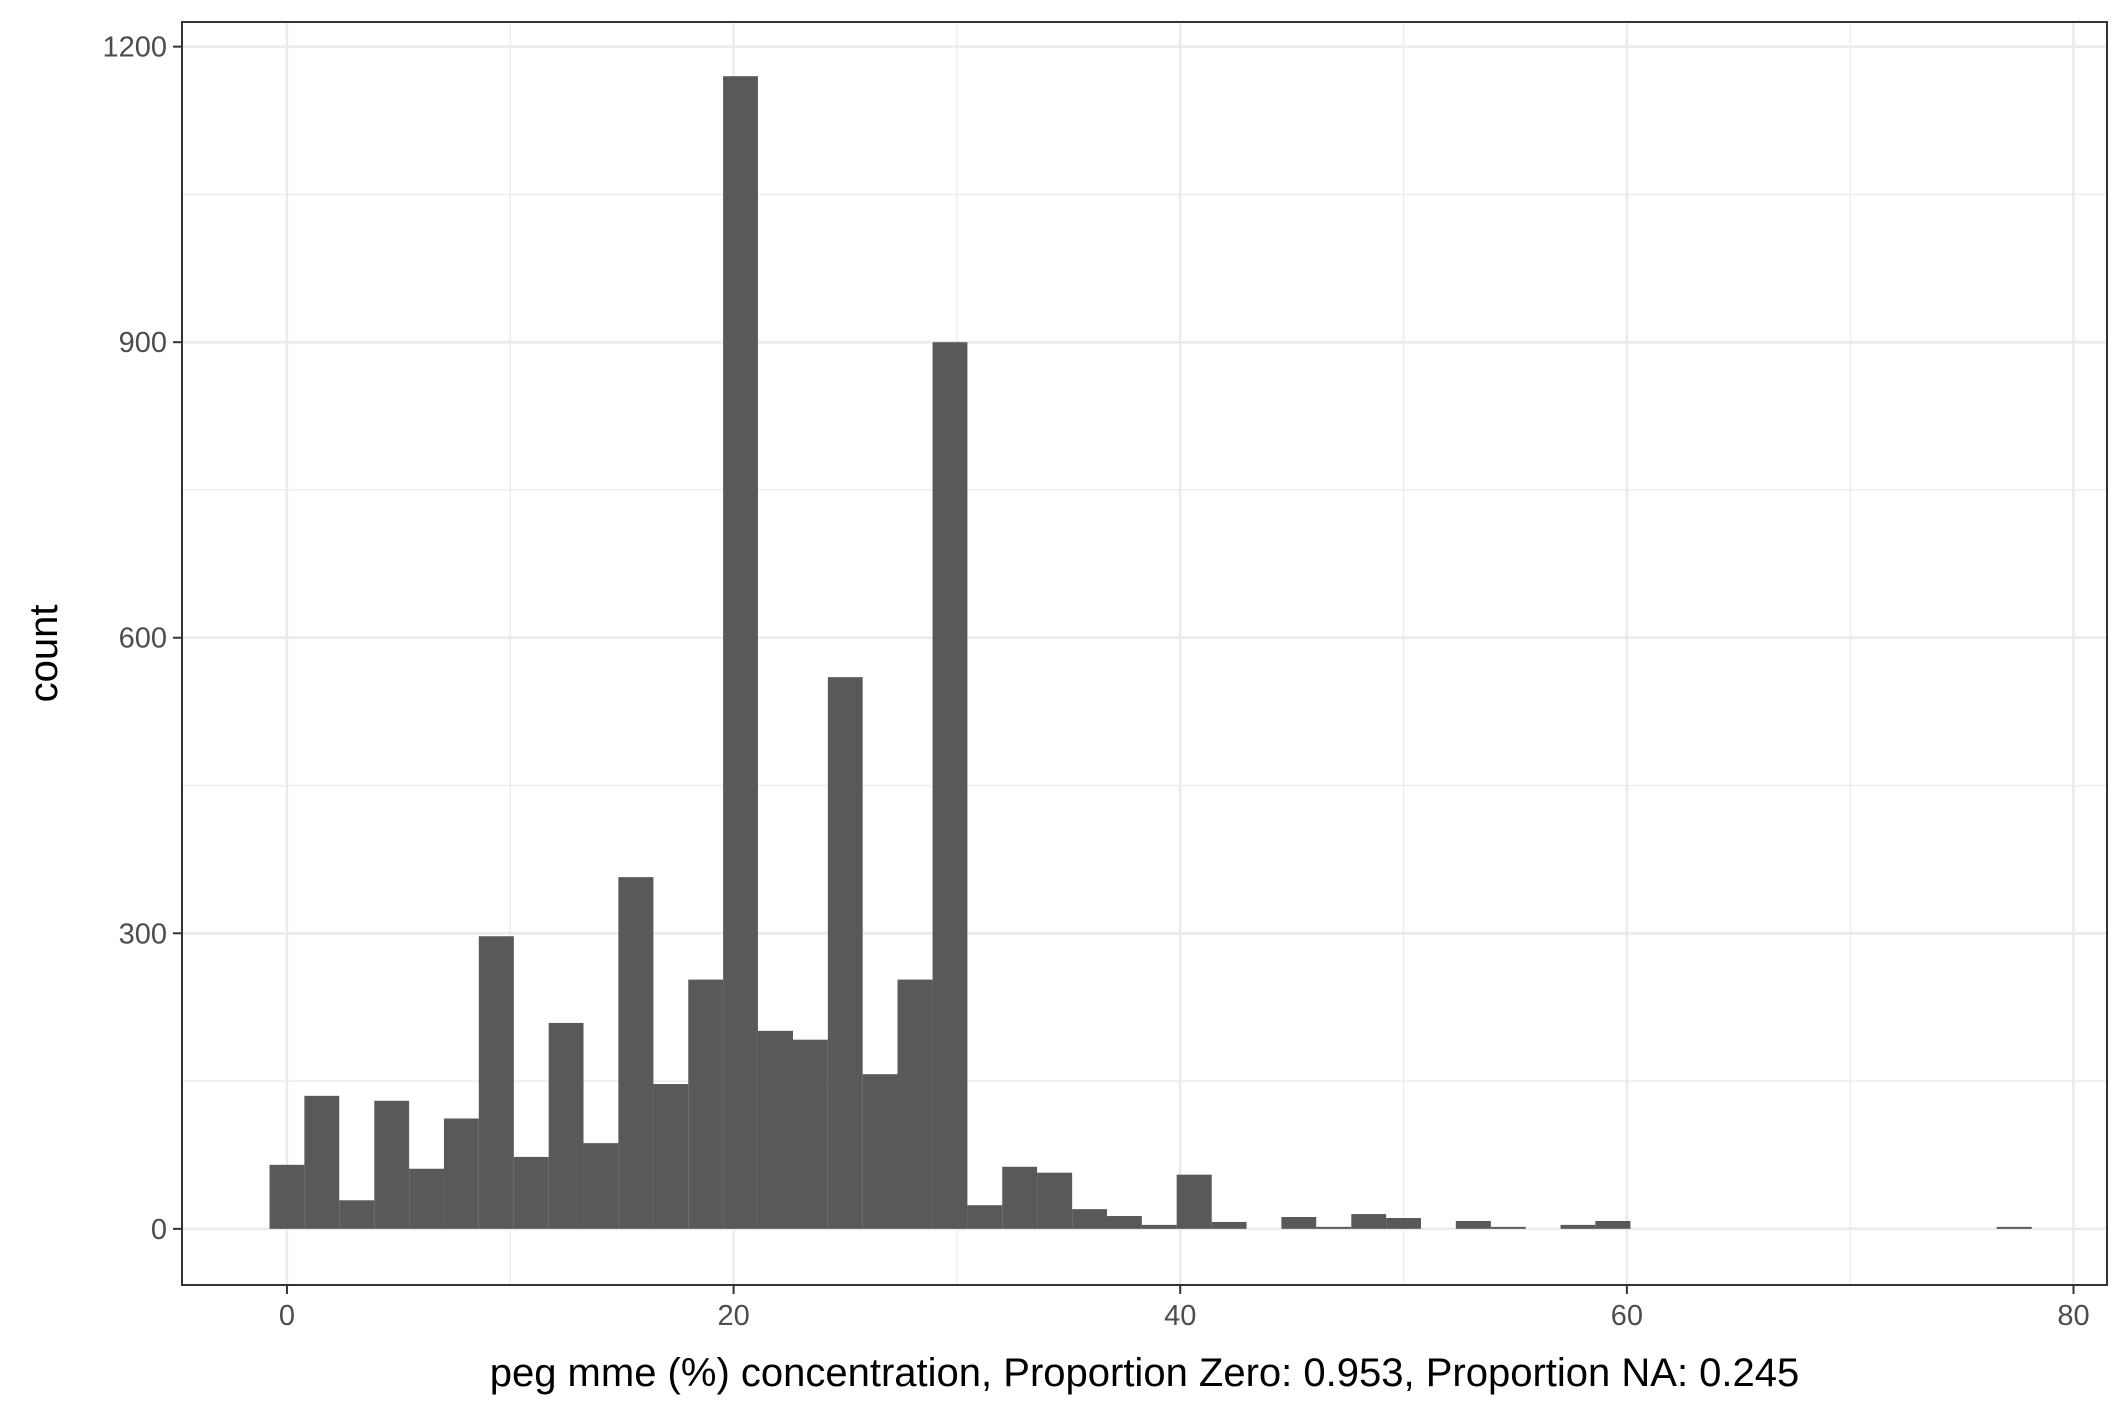 This screenshot has width=2125, height=1417. I want to click on x-axis-ticks: 0 20 40 60 80, so click(1184, 1308).